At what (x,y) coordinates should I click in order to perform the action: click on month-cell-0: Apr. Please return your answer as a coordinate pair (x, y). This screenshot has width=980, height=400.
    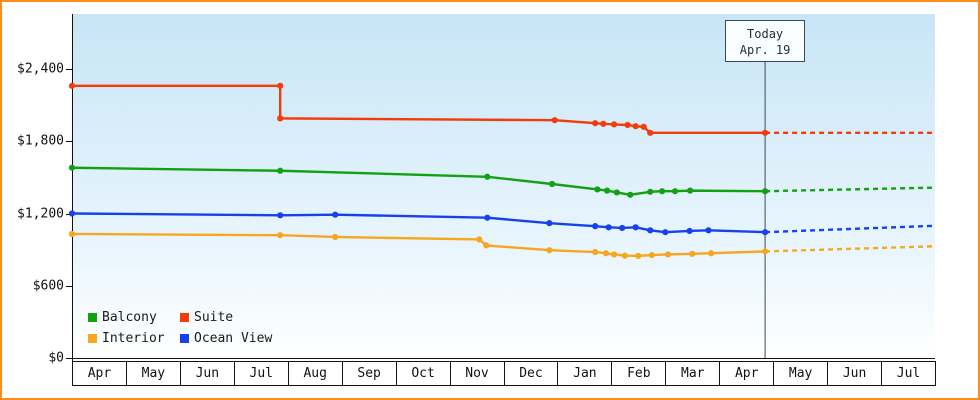
    Looking at the image, I should click on (99, 373).